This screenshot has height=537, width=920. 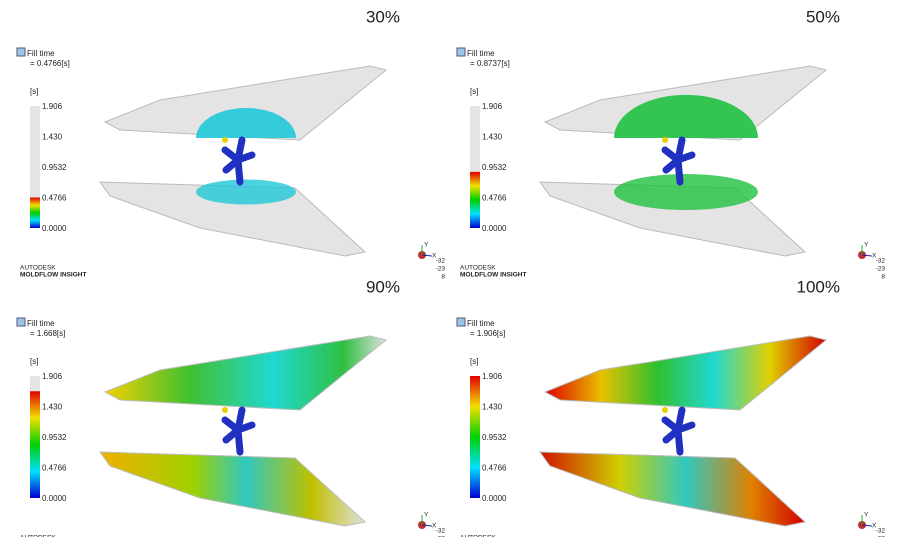 What do you see at coordinates (490, 63) in the screenshot?
I see `time-value: = 0.8737[s]` at bounding box center [490, 63].